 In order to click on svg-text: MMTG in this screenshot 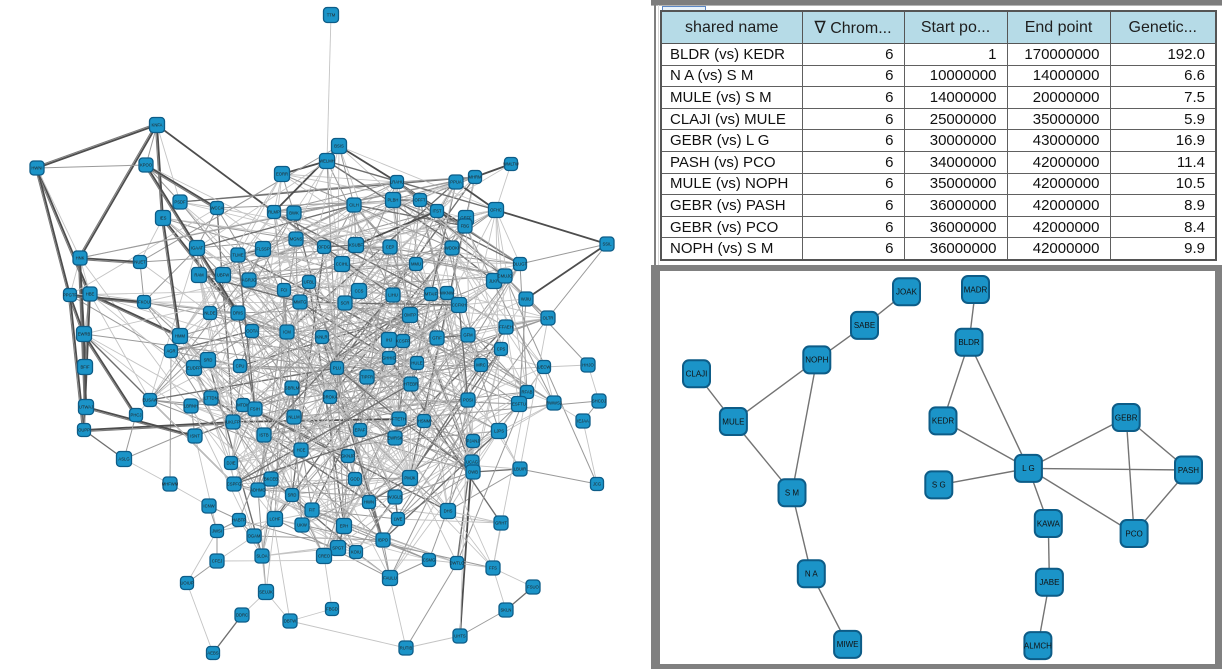, I will do `click(300, 301)`.